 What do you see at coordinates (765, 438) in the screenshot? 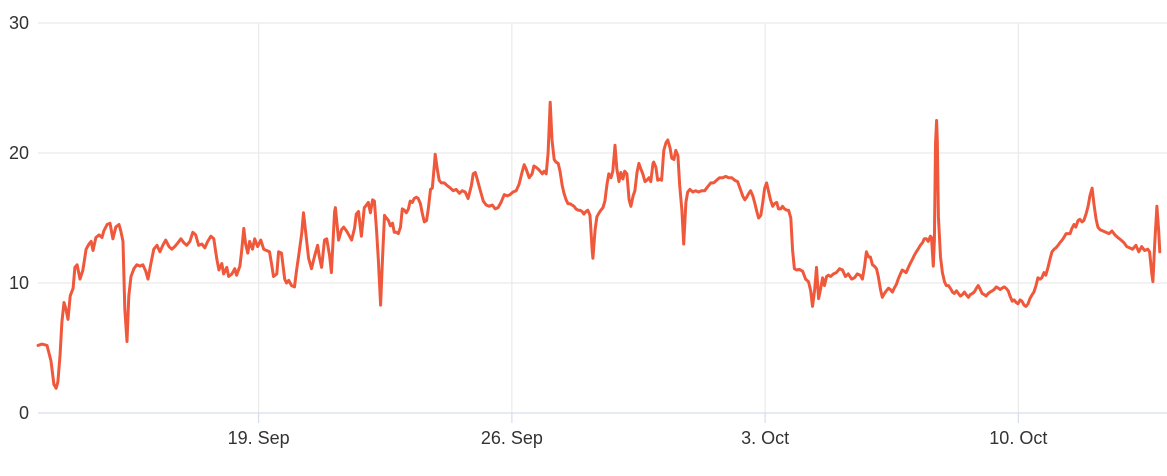
I see `x-axis-label: 3. Oct` at bounding box center [765, 438].